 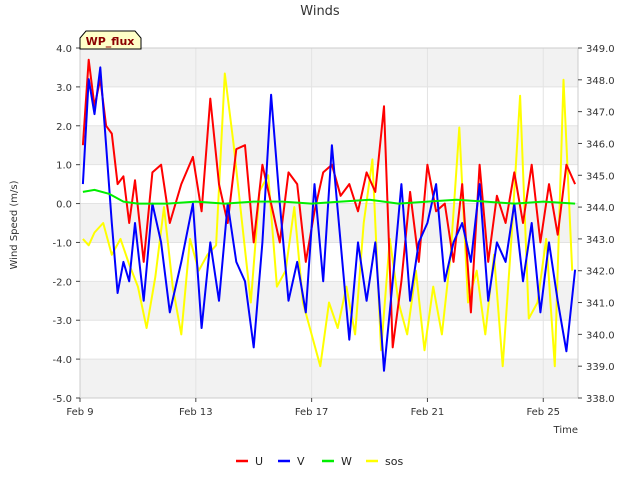 I want to click on y-tick-label: -3.0, so click(x=62, y=321).